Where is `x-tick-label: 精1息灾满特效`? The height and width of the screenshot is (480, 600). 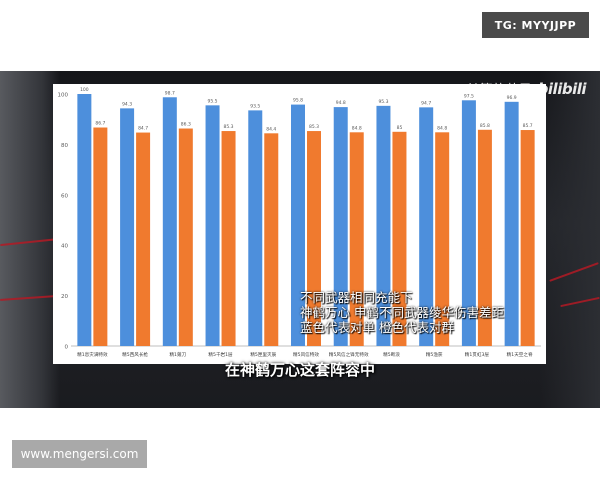
x-tick-label: 精1息灾满特效 is located at coordinates (92, 354).